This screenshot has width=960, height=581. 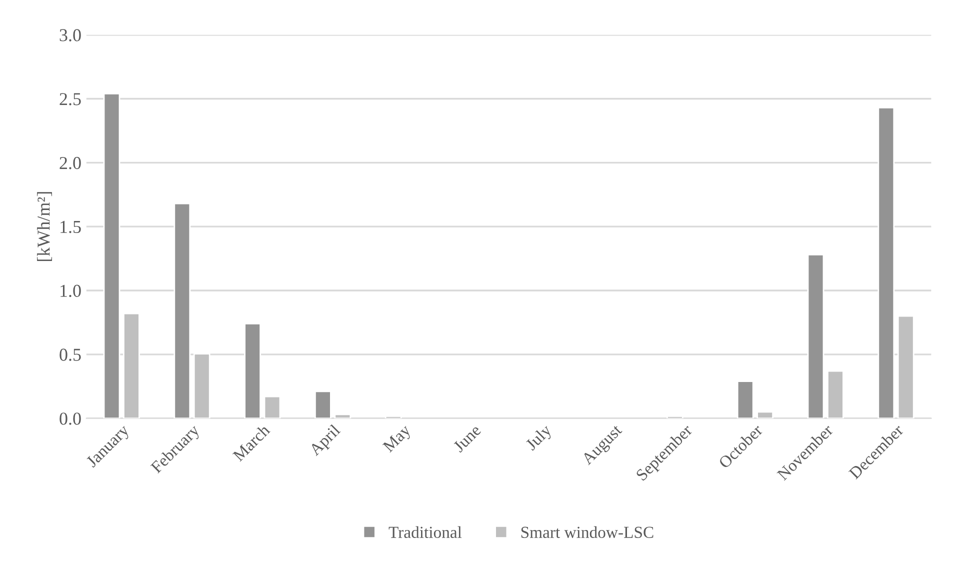 I want to click on y-tick-label: 2.0, so click(x=70, y=163).